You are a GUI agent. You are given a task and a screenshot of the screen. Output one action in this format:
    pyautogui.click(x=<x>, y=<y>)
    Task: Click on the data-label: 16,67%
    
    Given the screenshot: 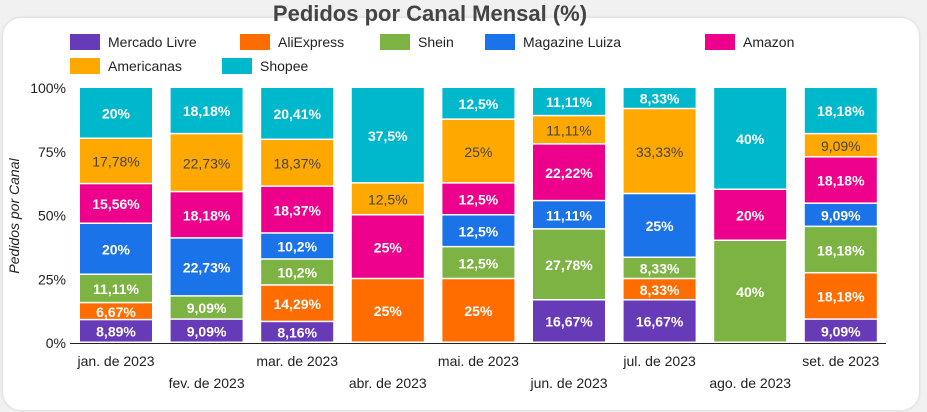 What is the action you would take?
    pyautogui.click(x=569, y=322)
    